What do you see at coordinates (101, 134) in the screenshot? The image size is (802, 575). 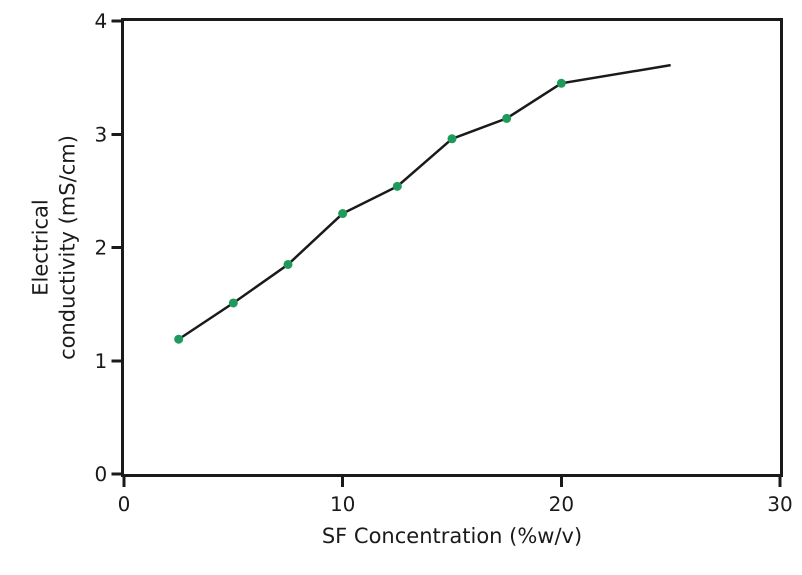 I see `y-tick-label: 3` at bounding box center [101, 134].